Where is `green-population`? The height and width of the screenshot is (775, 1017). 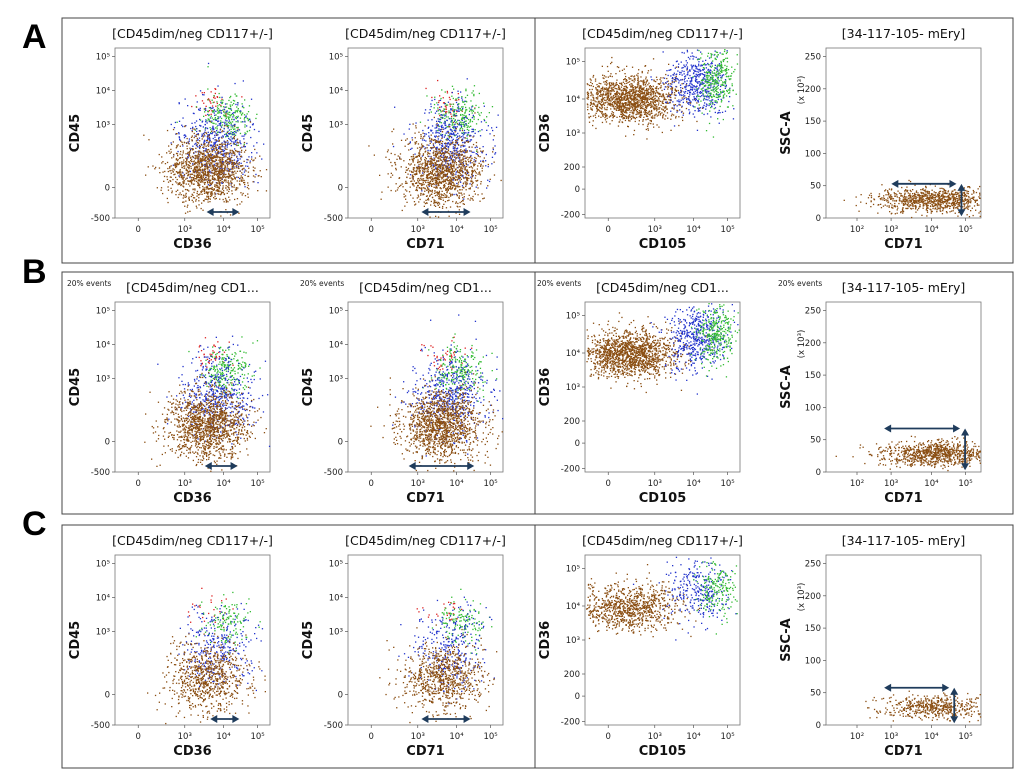
green-population is located at coordinates (715, 340).